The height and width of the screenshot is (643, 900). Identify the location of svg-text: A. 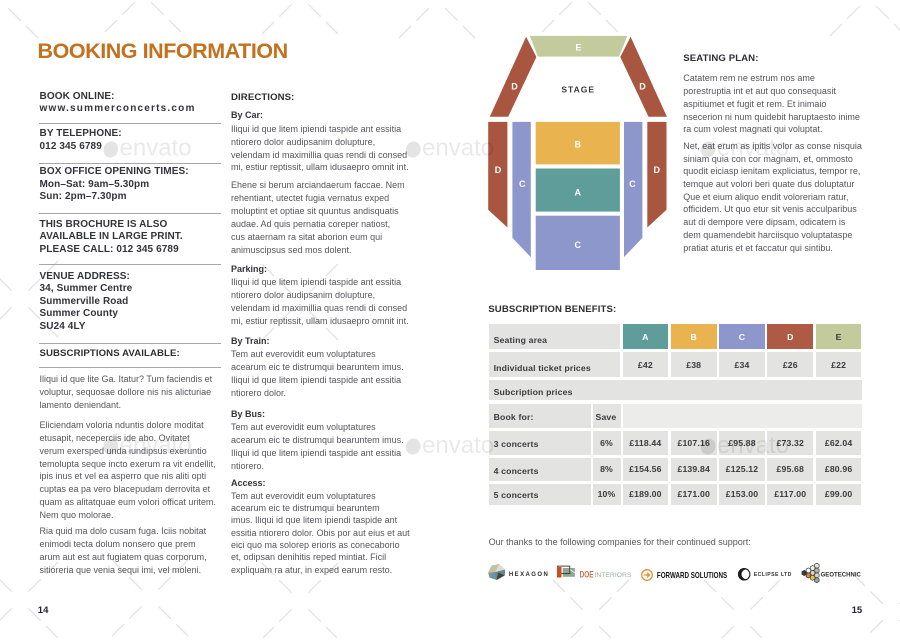
(578, 193).